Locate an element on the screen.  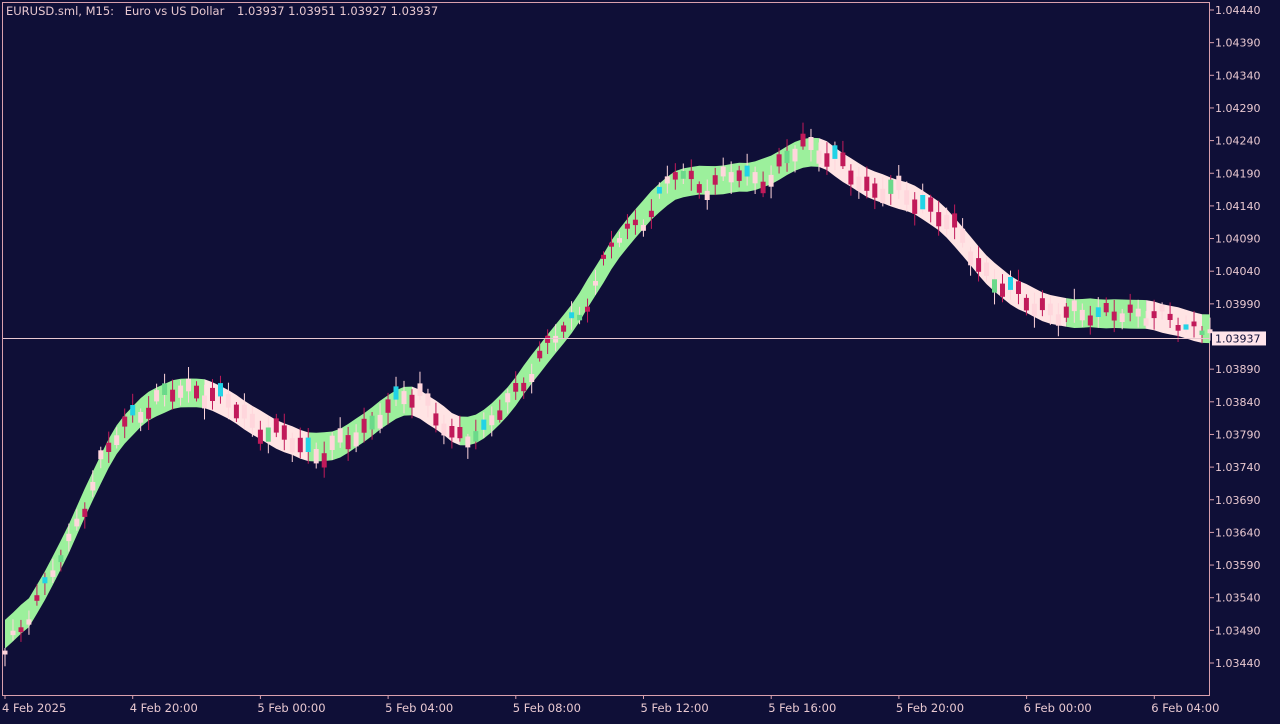
y-tick-label: 1.03740 is located at coordinates (1238, 467).